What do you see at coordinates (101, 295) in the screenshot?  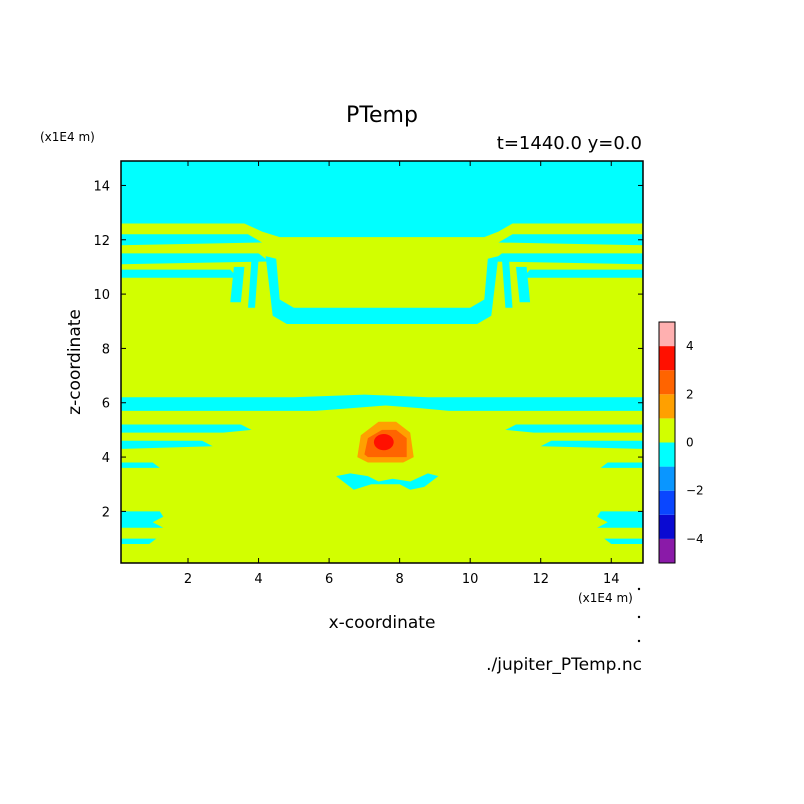 I see `y-tick-label: 10` at bounding box center [101, 295].